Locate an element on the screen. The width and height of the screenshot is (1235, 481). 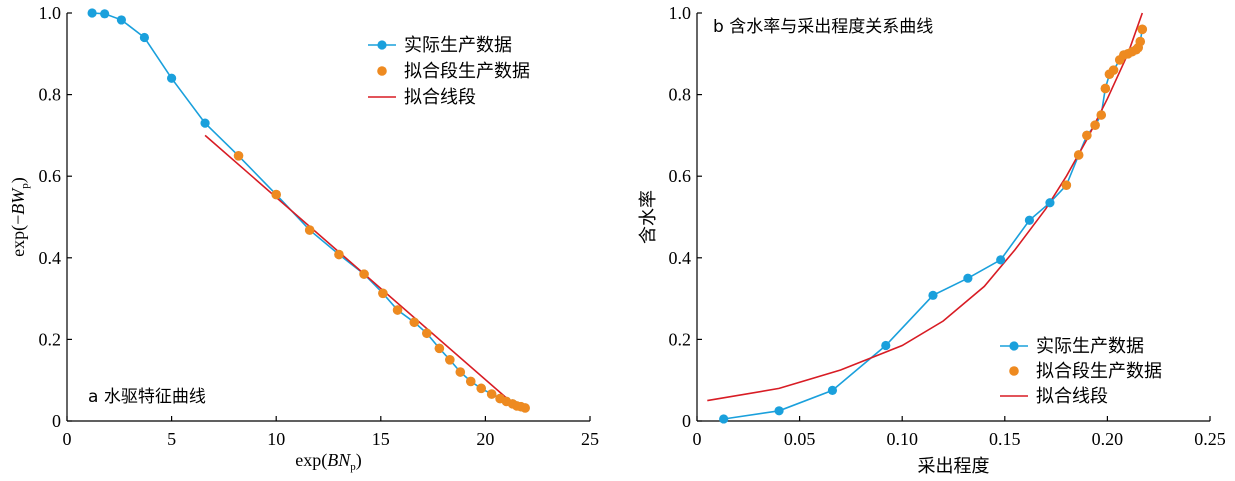
x-tick-label: 10 is located at coordinates (276, 439).